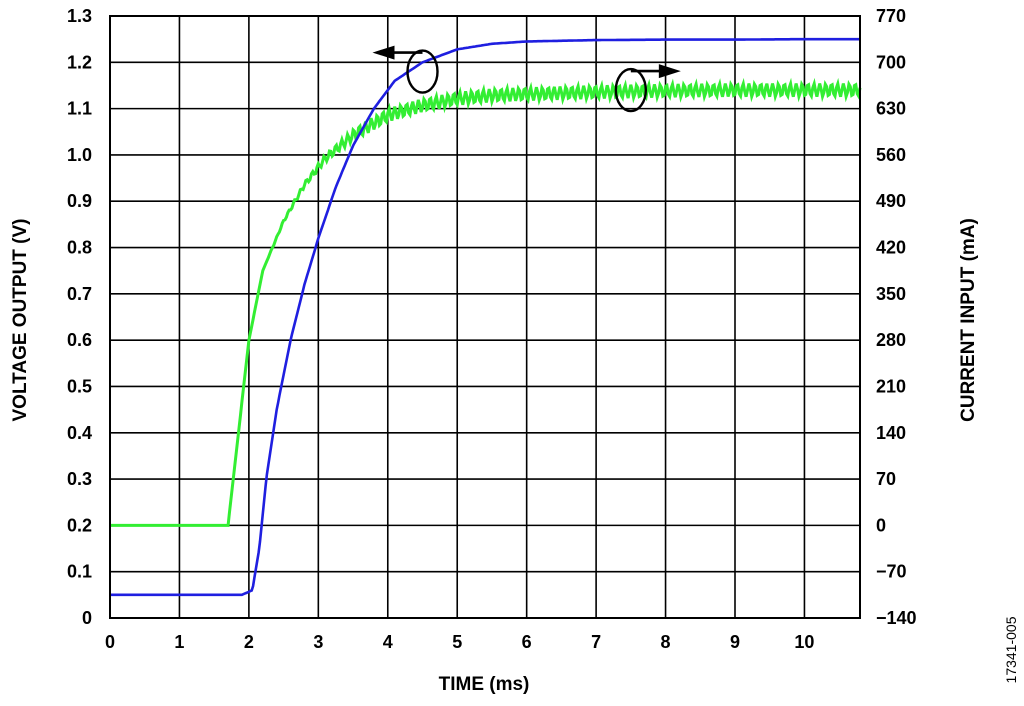 The image size is (1024, 706). What do you see at coordinates (891, 294) in the screenshot?
I see `y-right-tick-label: 350` at bounding box center [891, 294].